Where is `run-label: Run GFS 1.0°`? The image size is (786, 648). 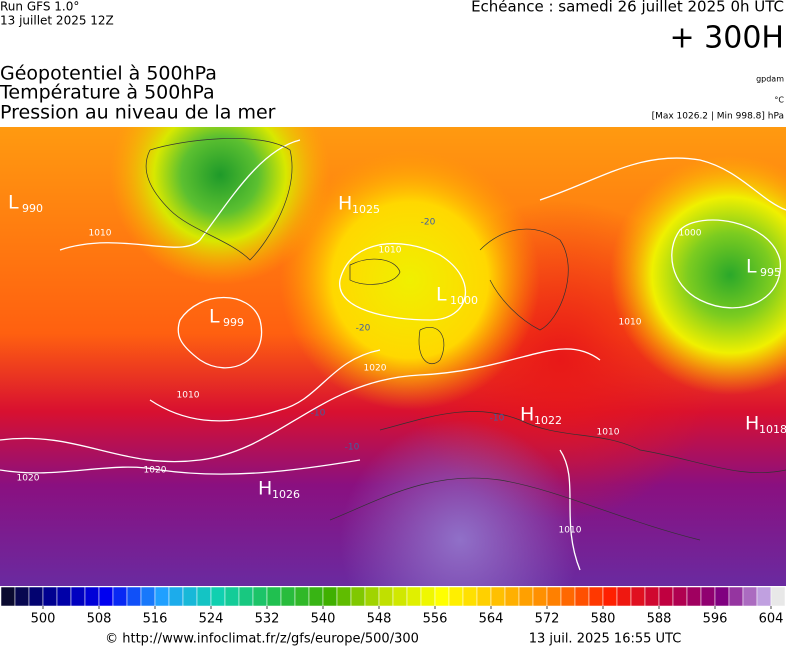
run-label: Run GFS 1.0° is located at coordinates (39, 7).